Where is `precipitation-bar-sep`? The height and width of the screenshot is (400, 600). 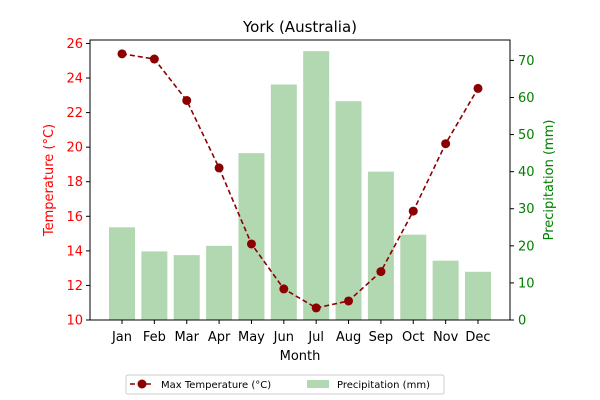
precipitation-bar-sep is located at coordinates (380, 245).